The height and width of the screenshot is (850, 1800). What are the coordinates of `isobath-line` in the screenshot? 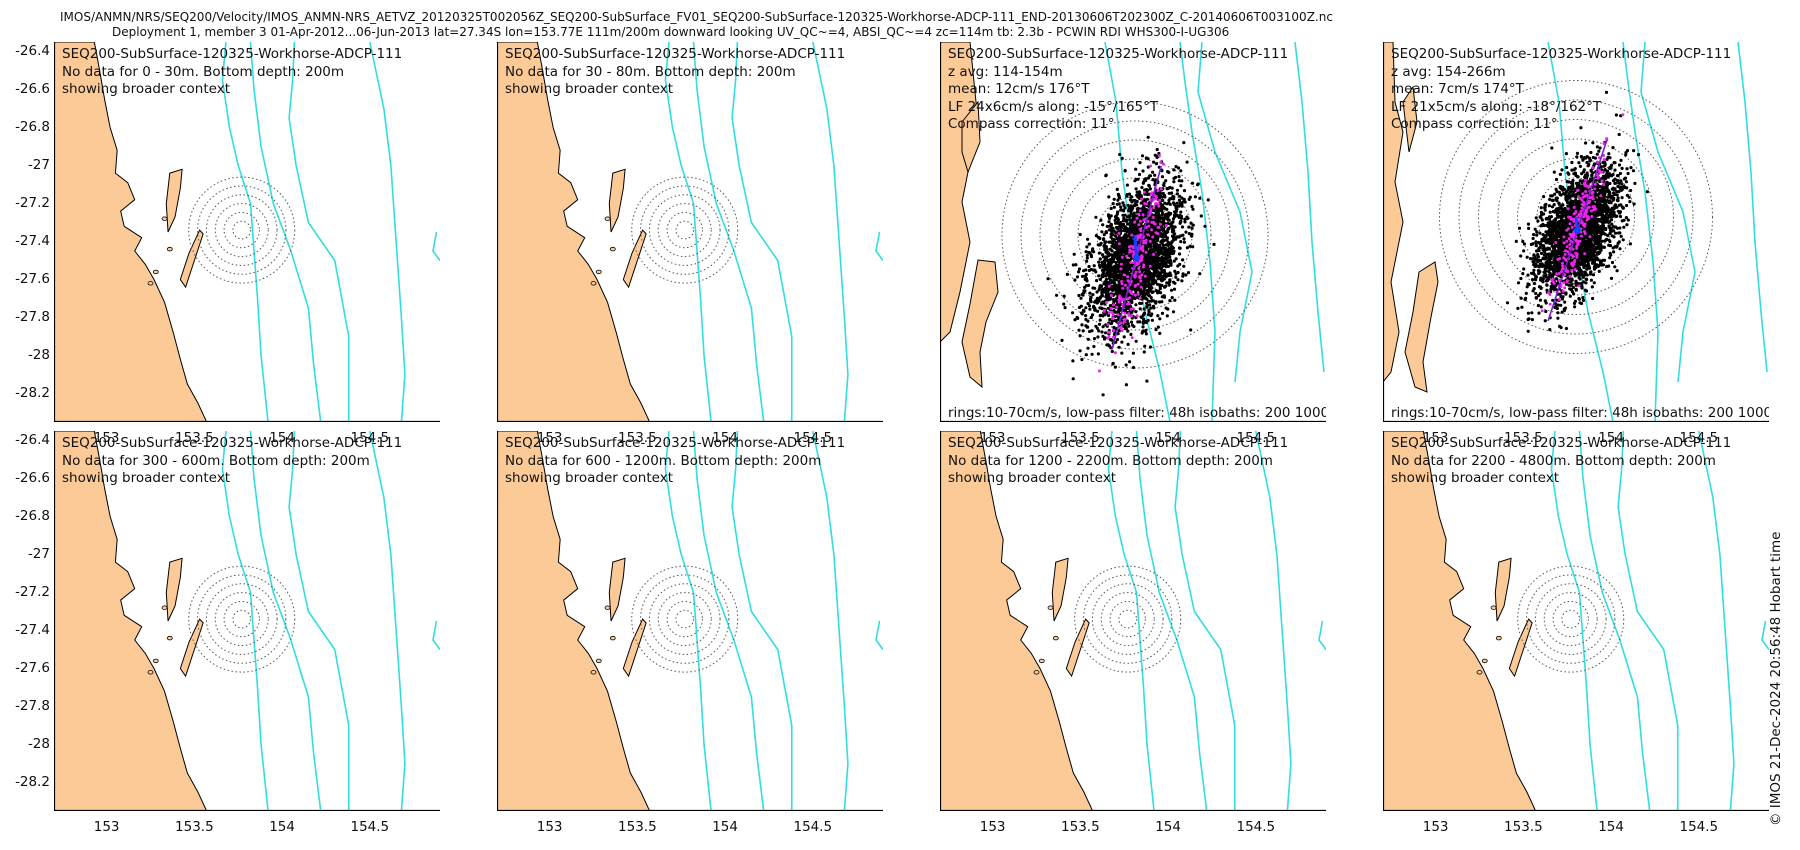 It's located at (285, 232).